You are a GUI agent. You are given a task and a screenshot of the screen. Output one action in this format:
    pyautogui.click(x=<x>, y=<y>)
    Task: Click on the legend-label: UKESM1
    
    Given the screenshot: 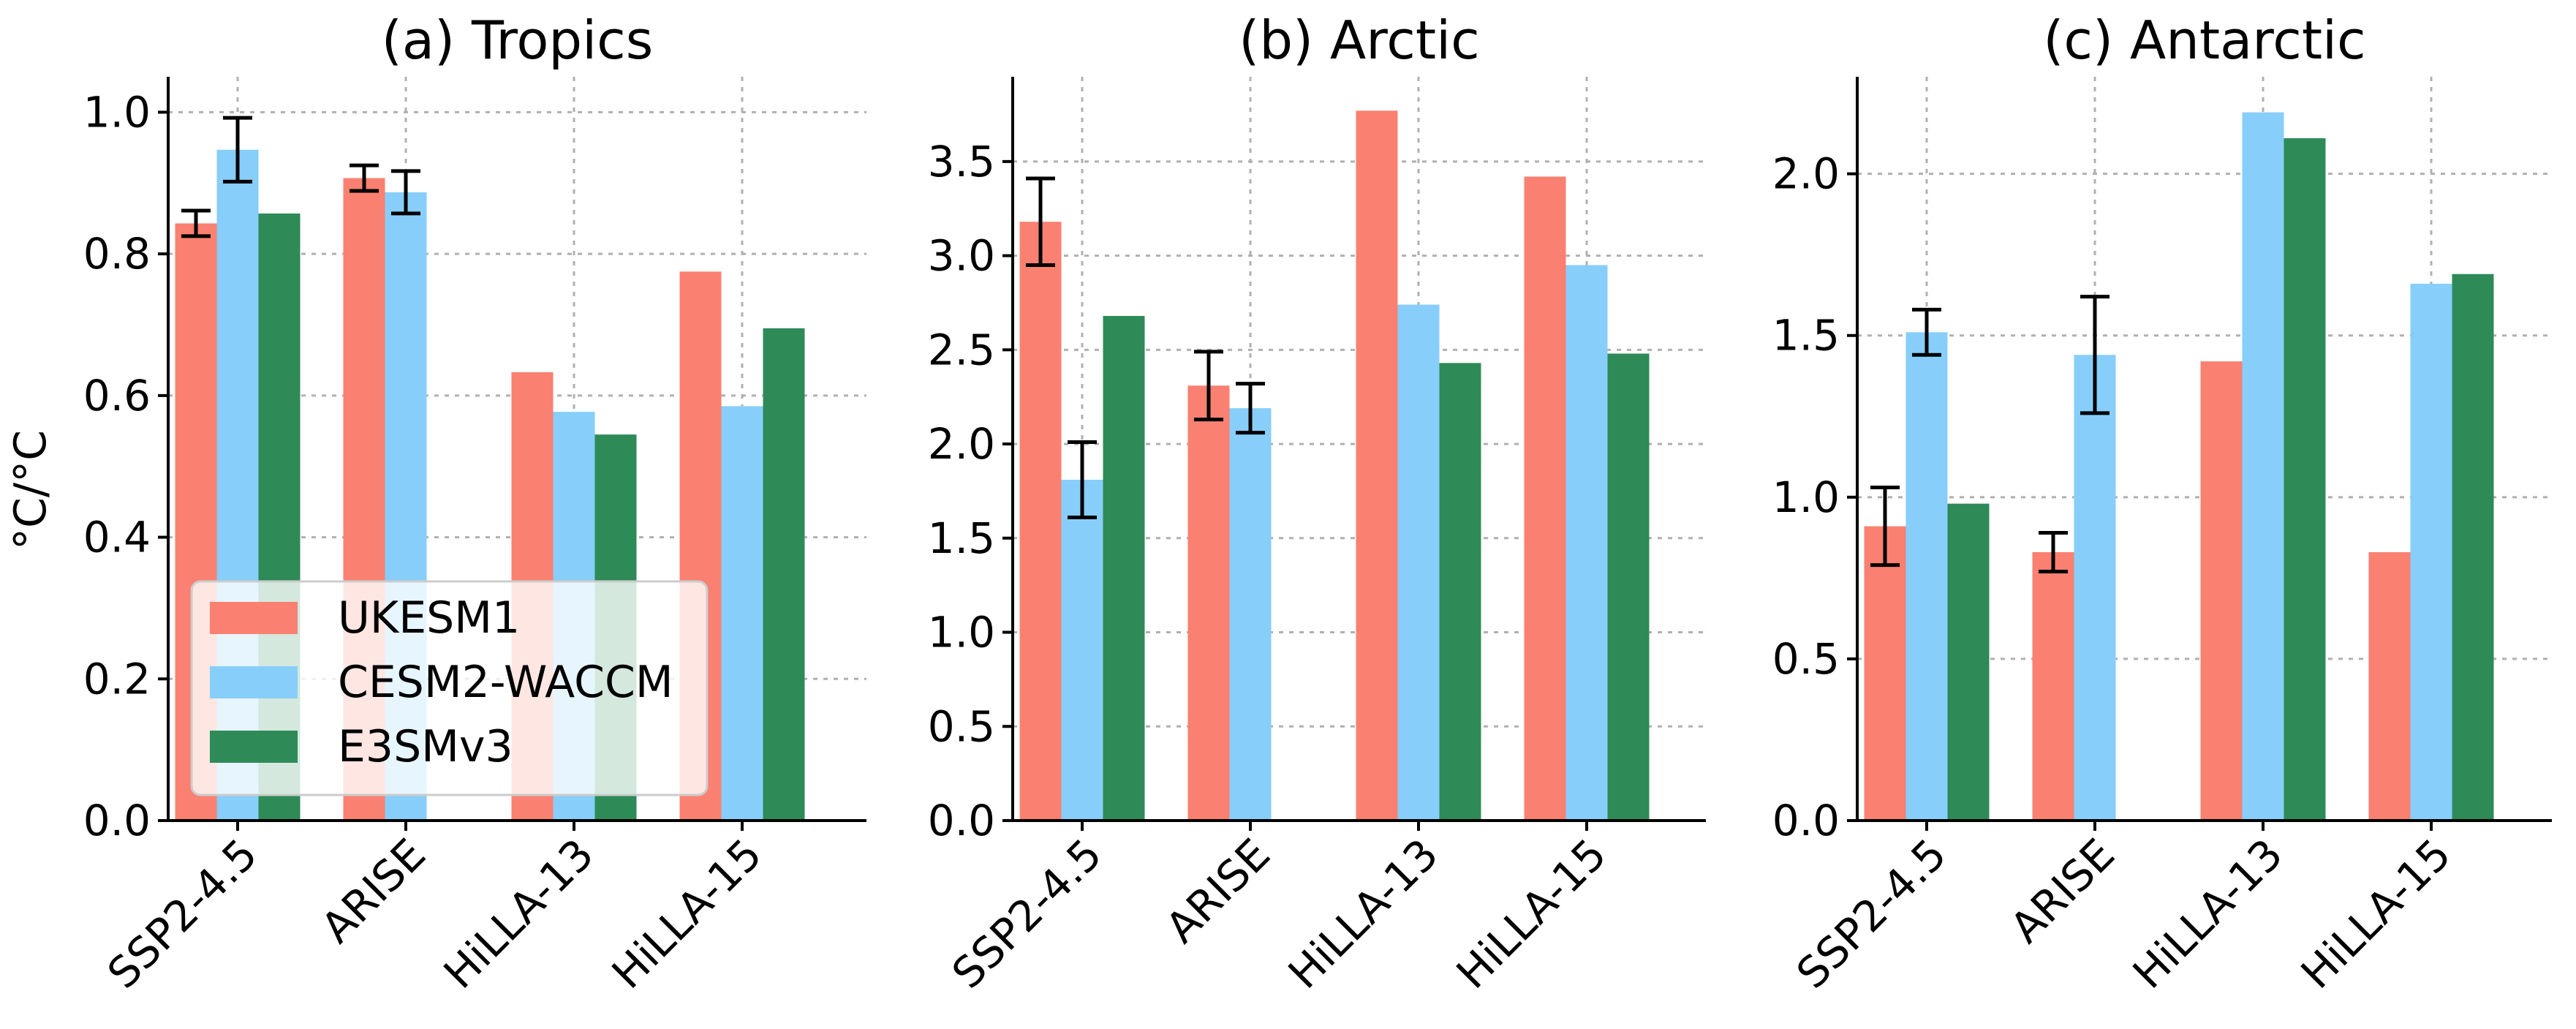 What is the action you would take?
    pyautogui.click(x=429, y=618)
    